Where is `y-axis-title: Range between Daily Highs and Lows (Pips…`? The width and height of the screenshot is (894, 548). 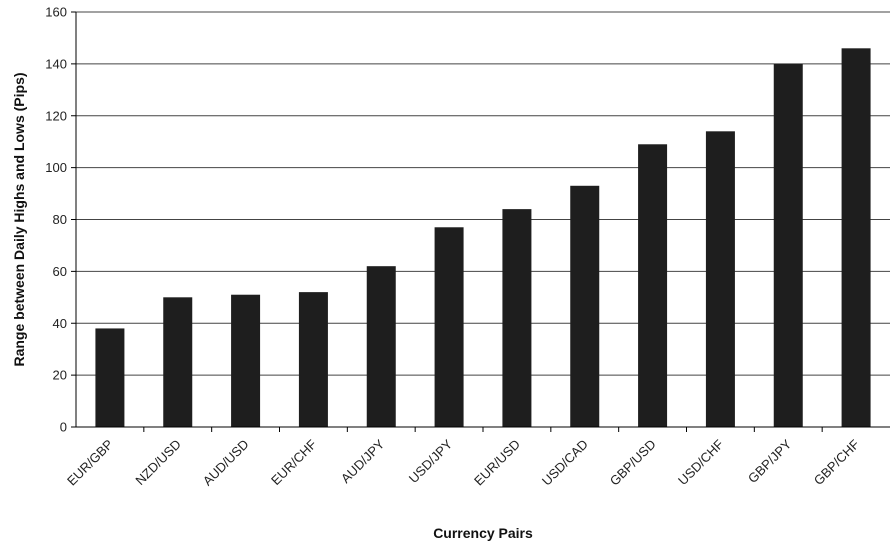
y-axis-title: Range between Daily Highs and Lows (Pips… is located at coordinates (19, 219).